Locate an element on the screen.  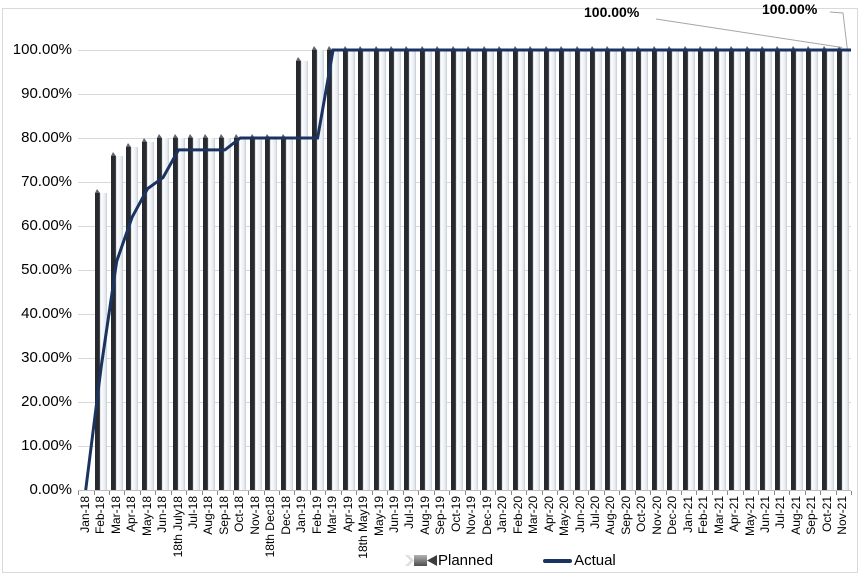
x-tick-label: Aug-18 is located at coordinates (208, 515).